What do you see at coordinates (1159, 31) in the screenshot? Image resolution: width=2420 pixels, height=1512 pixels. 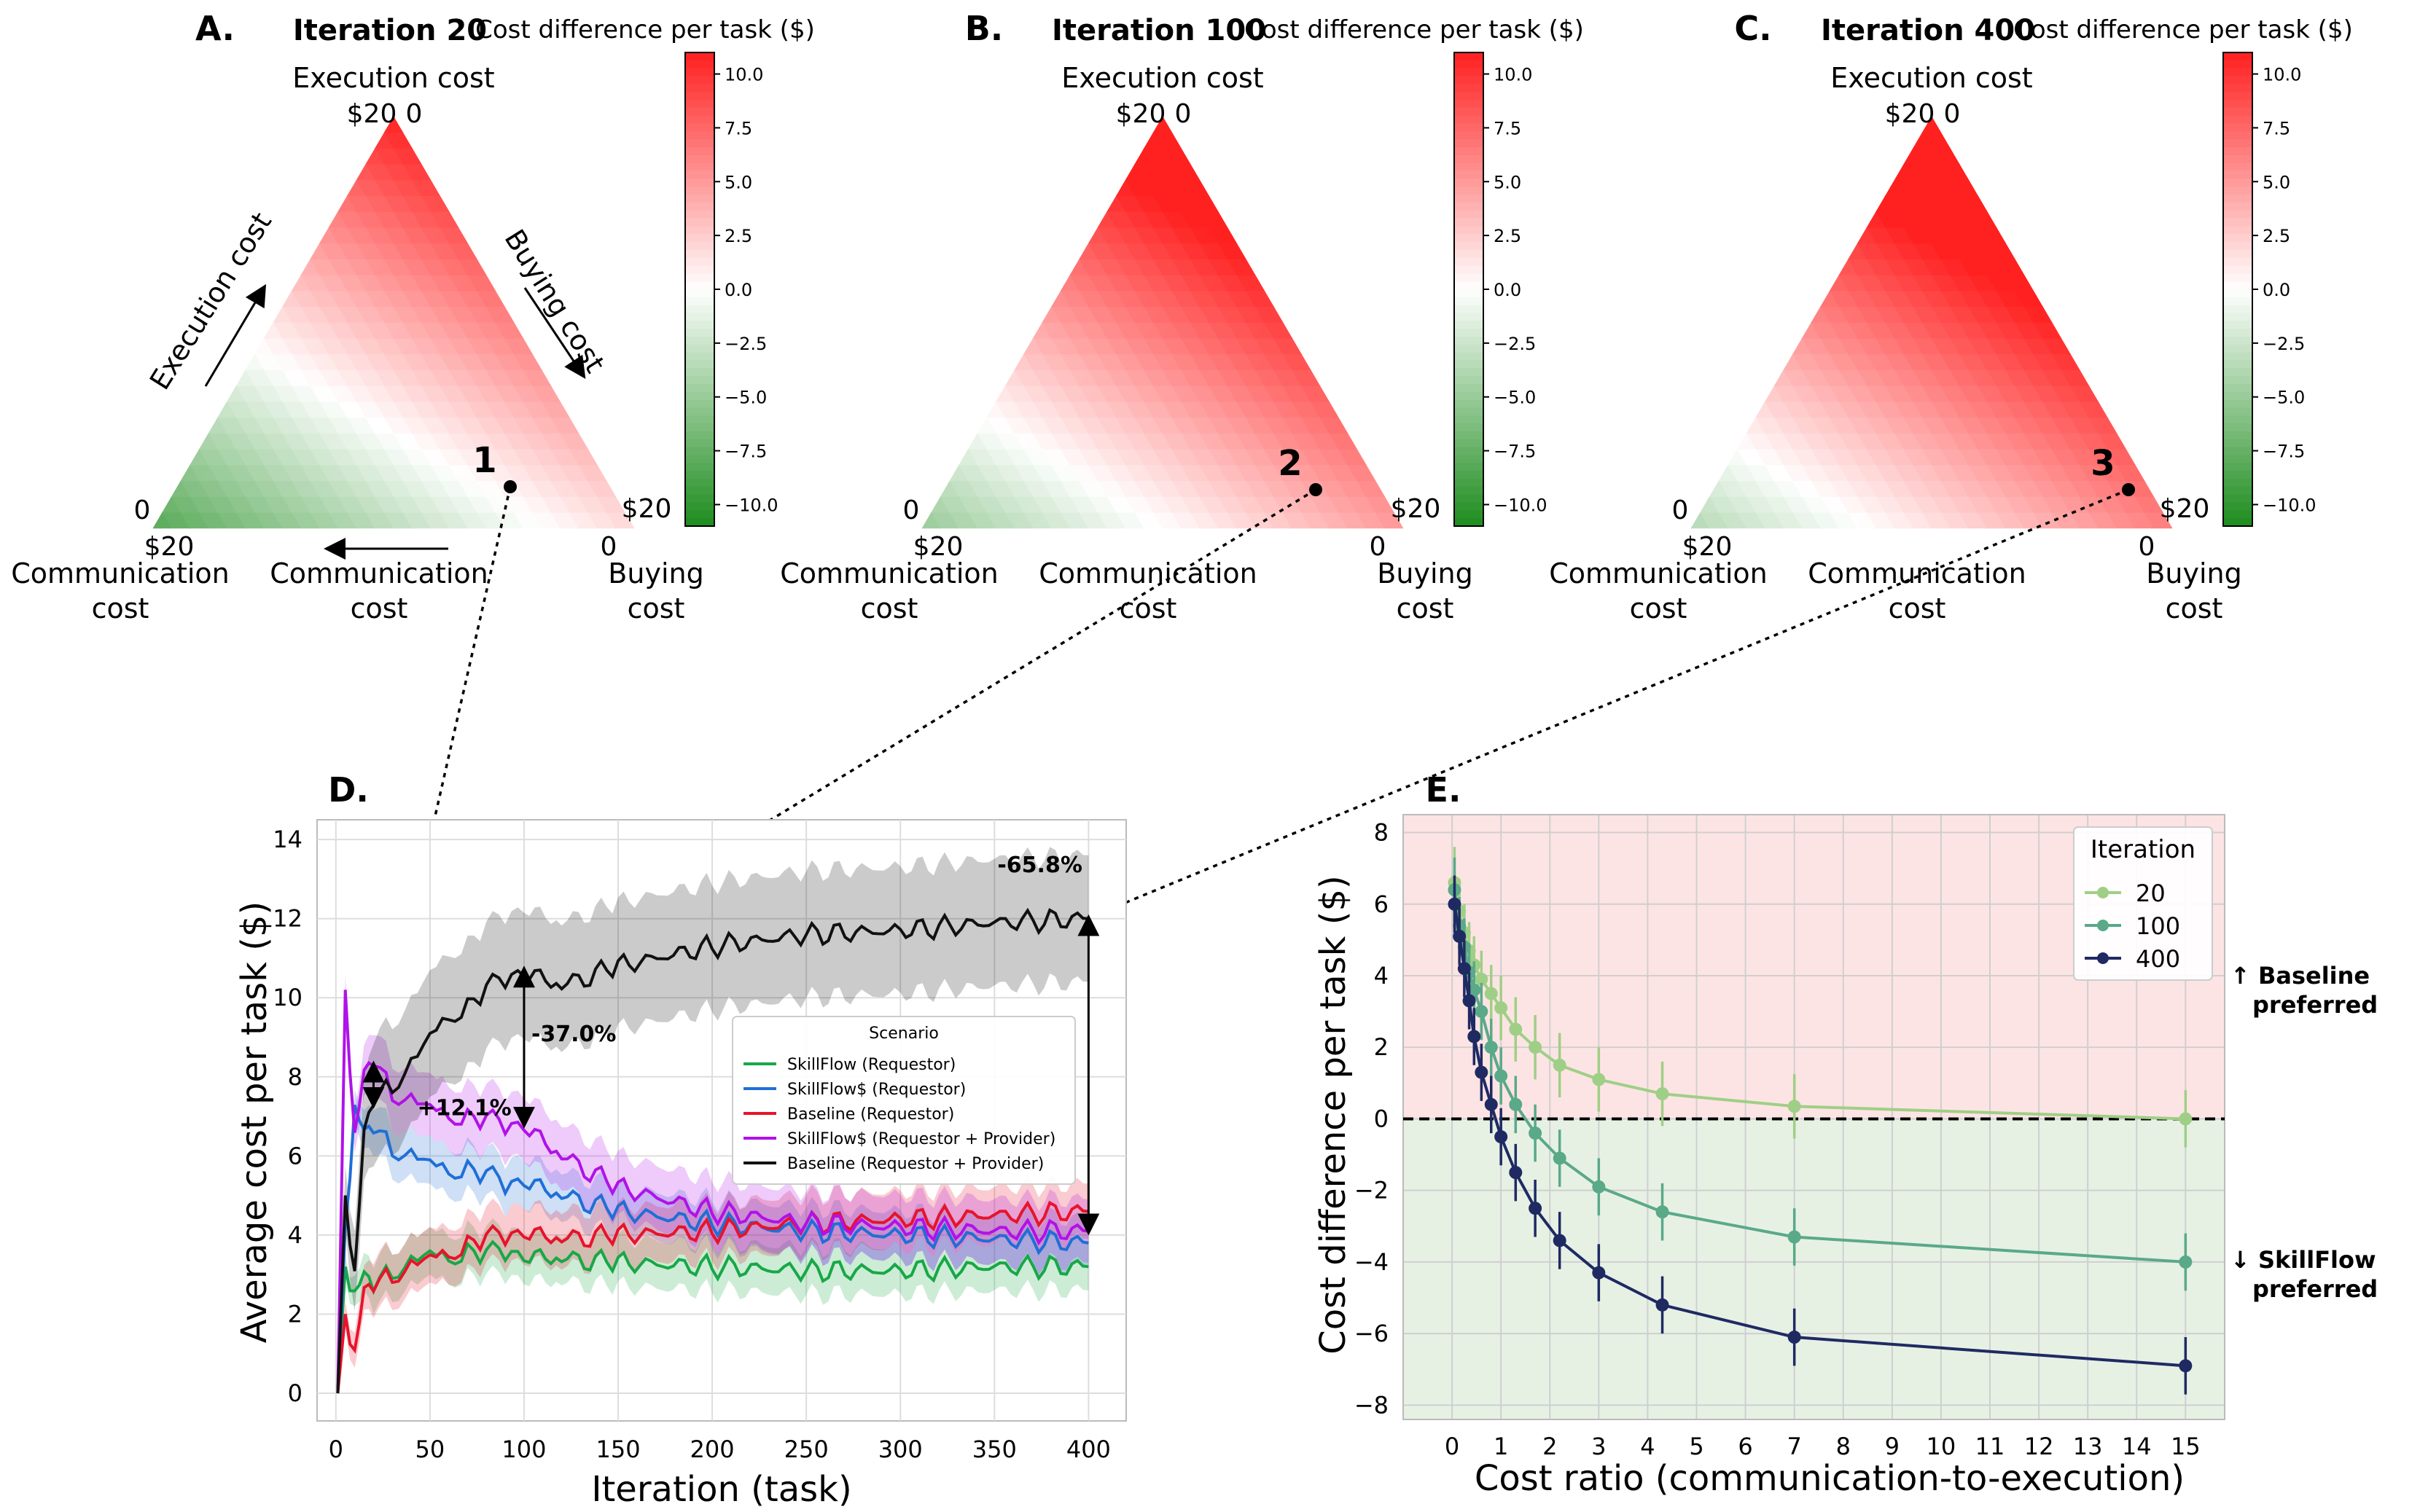 I see `panel-title: Iteration 100` at bounding box center [1159, 31].